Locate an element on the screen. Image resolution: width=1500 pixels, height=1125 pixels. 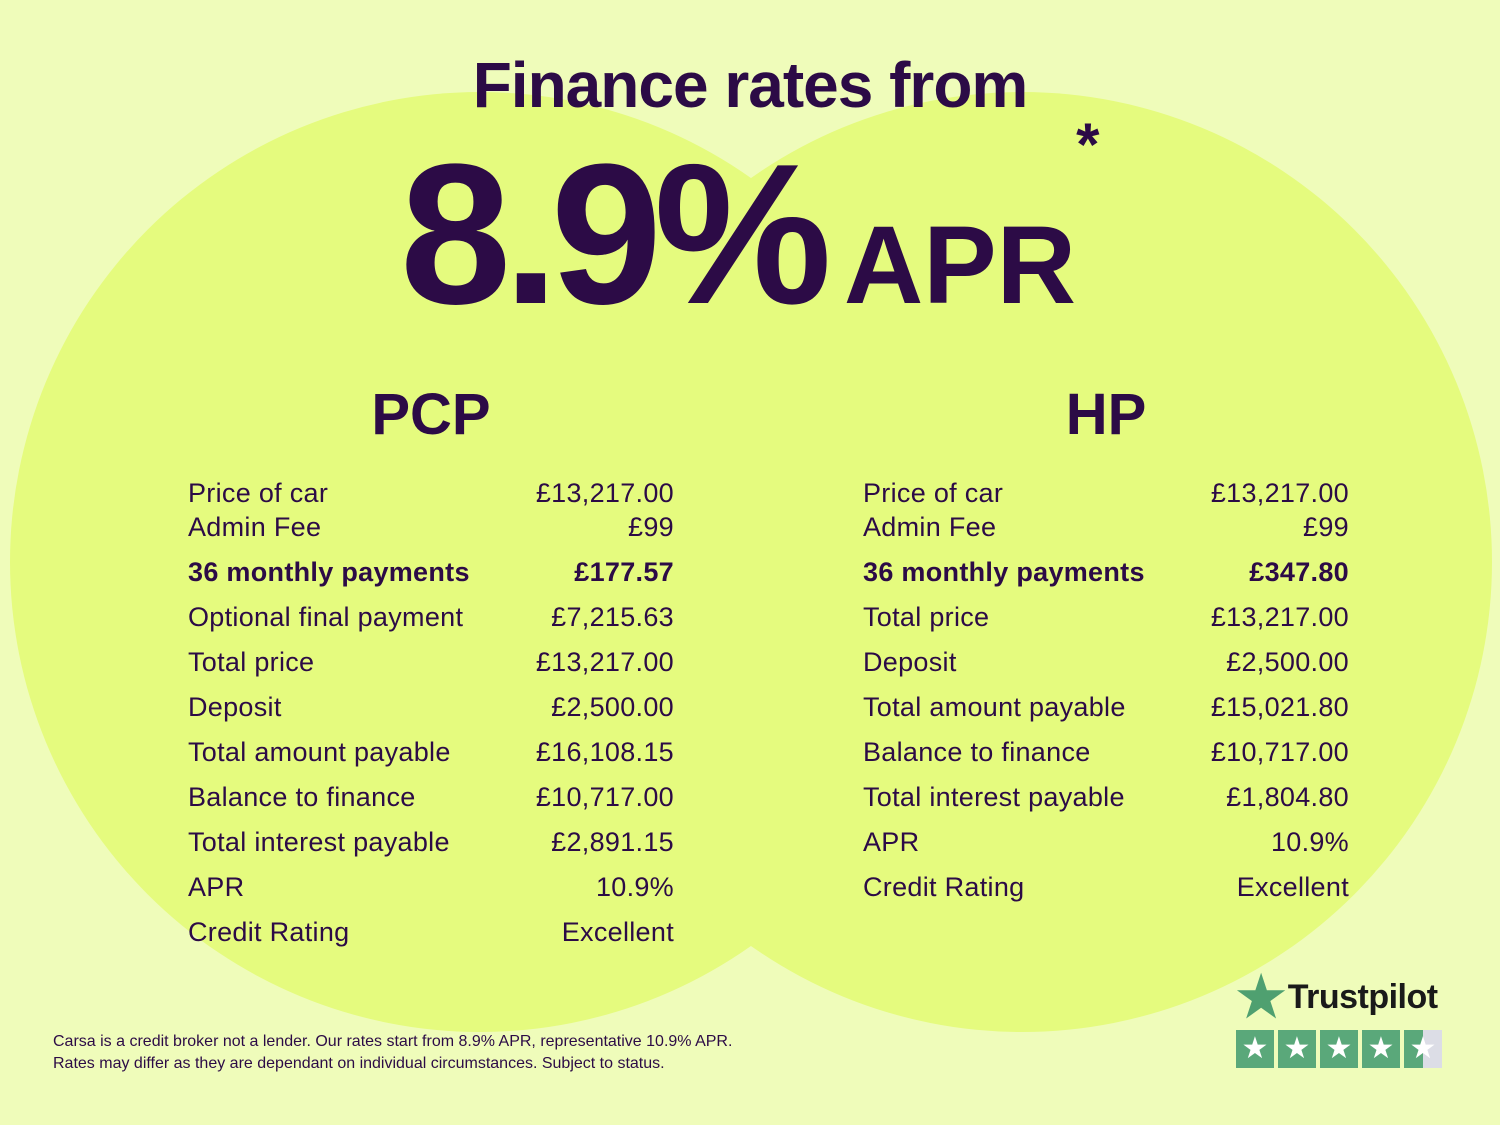
table-row: 36 monthly payments £347.80 is located at coordinates (1106, 576).